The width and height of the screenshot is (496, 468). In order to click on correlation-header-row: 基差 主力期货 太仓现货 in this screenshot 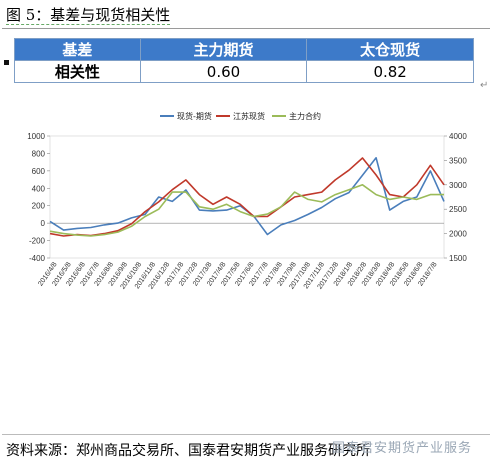, I will do `click(244, 49)`.